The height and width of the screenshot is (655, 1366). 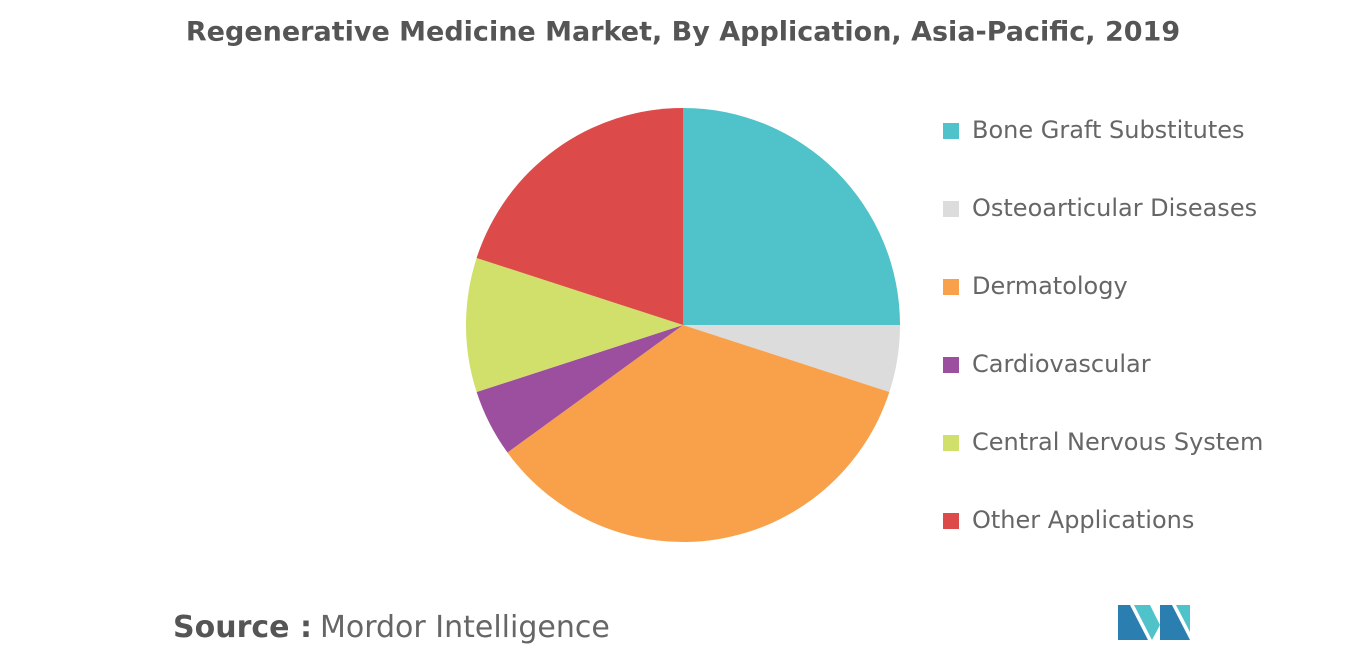 What do you see at coordinates (465, 627) in the screenshot?
I see `source-name: Mordor Intelligence` at bounding box center [465, 627].